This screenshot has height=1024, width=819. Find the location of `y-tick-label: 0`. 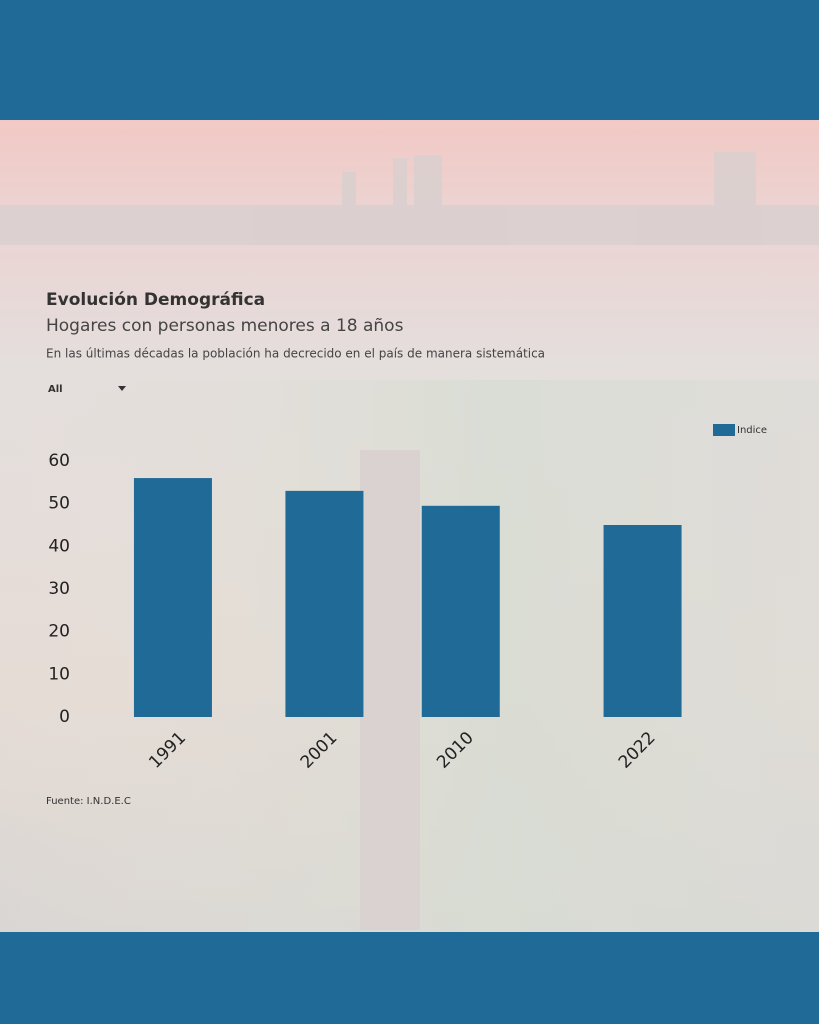

y-tick-label: 0 is located at coordinates (64, 717).